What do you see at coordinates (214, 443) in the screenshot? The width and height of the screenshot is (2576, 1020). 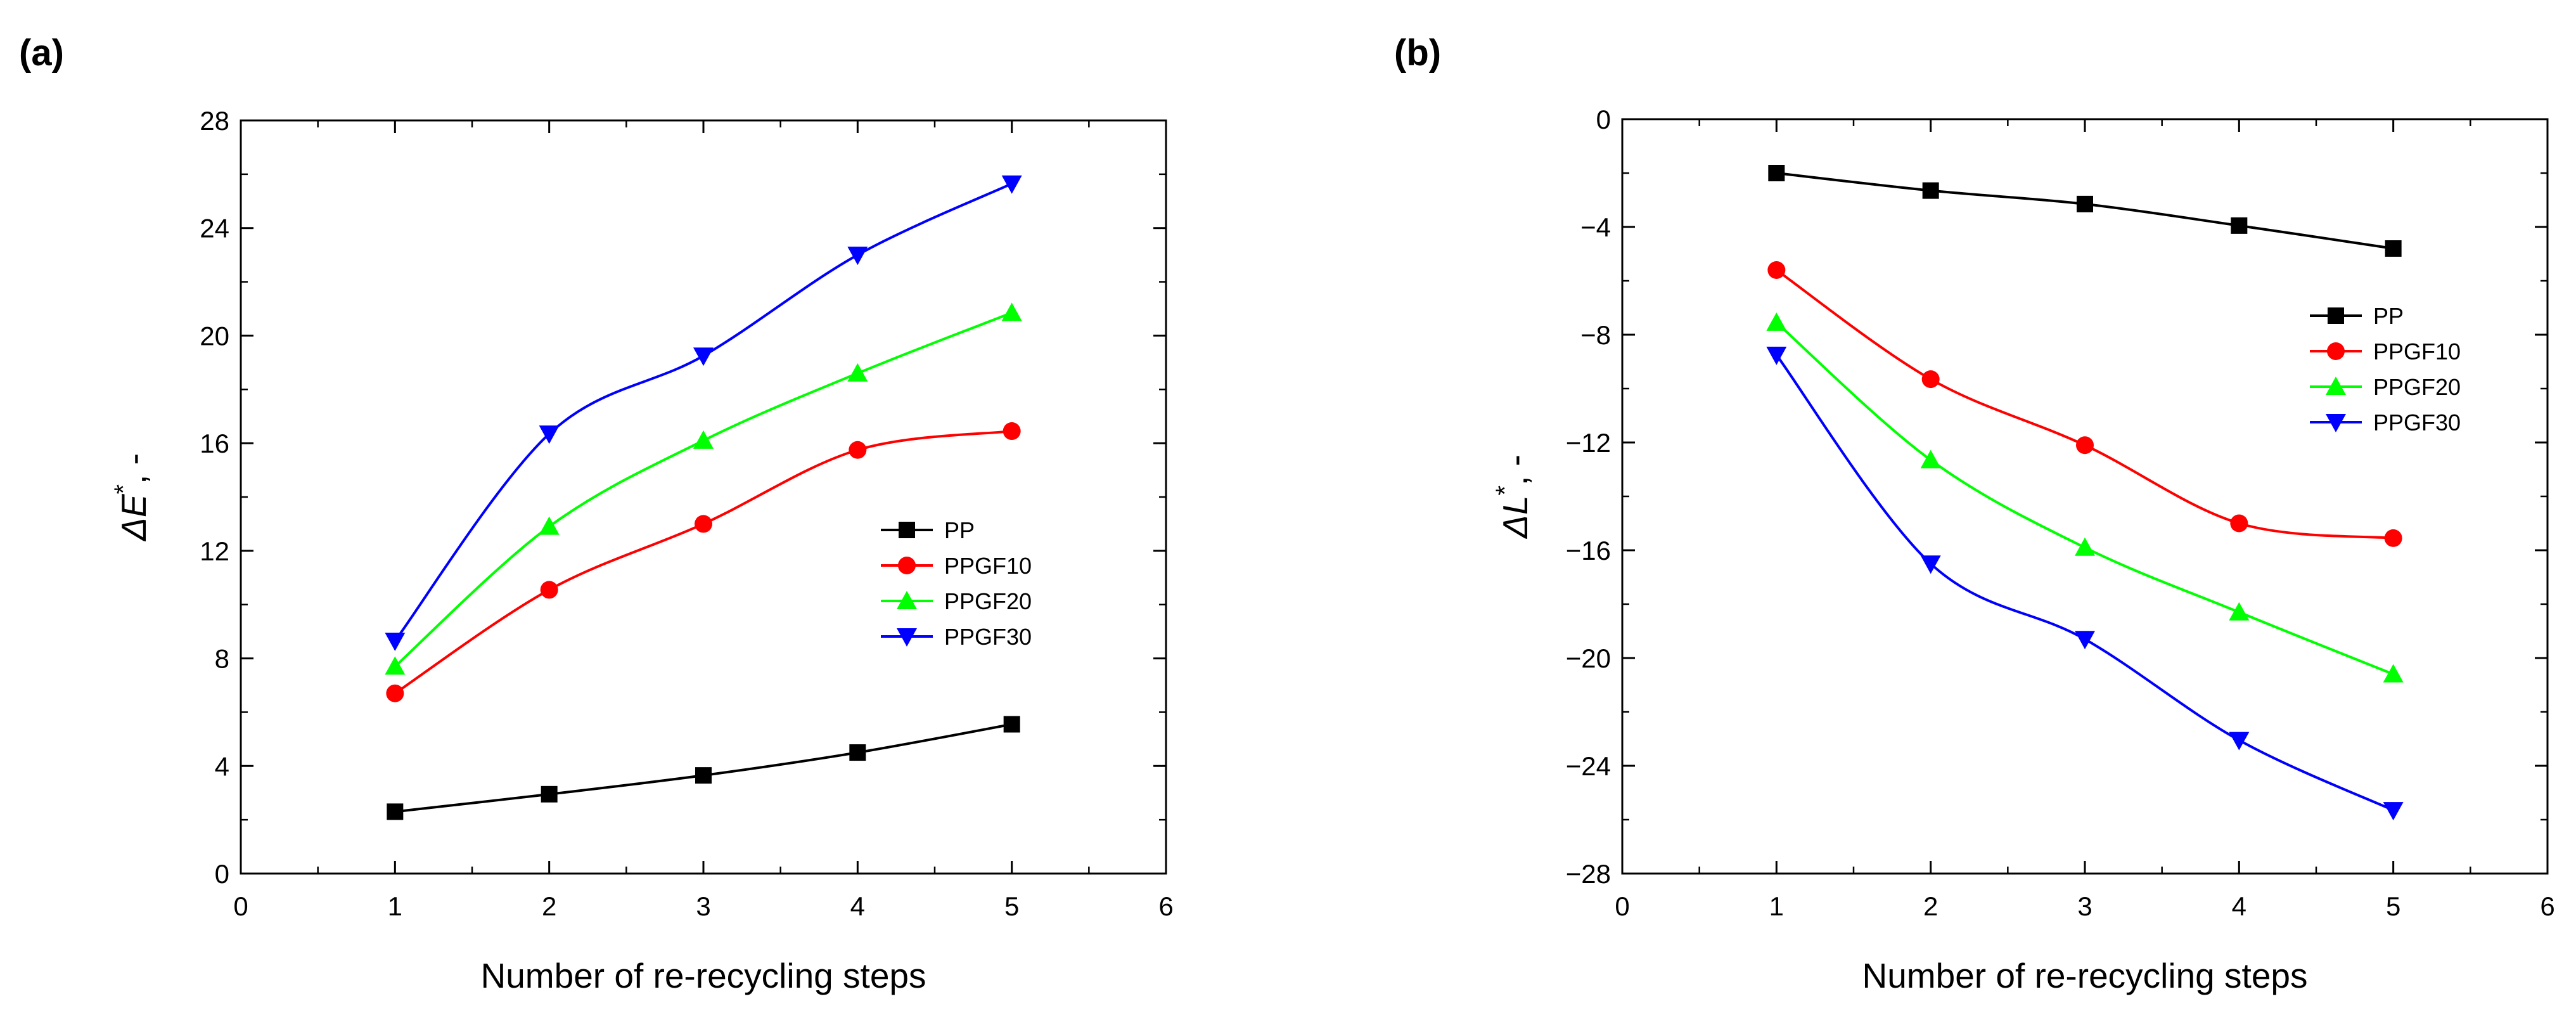 I see `y-tick-label: 16` at bounding box center [214, 443].